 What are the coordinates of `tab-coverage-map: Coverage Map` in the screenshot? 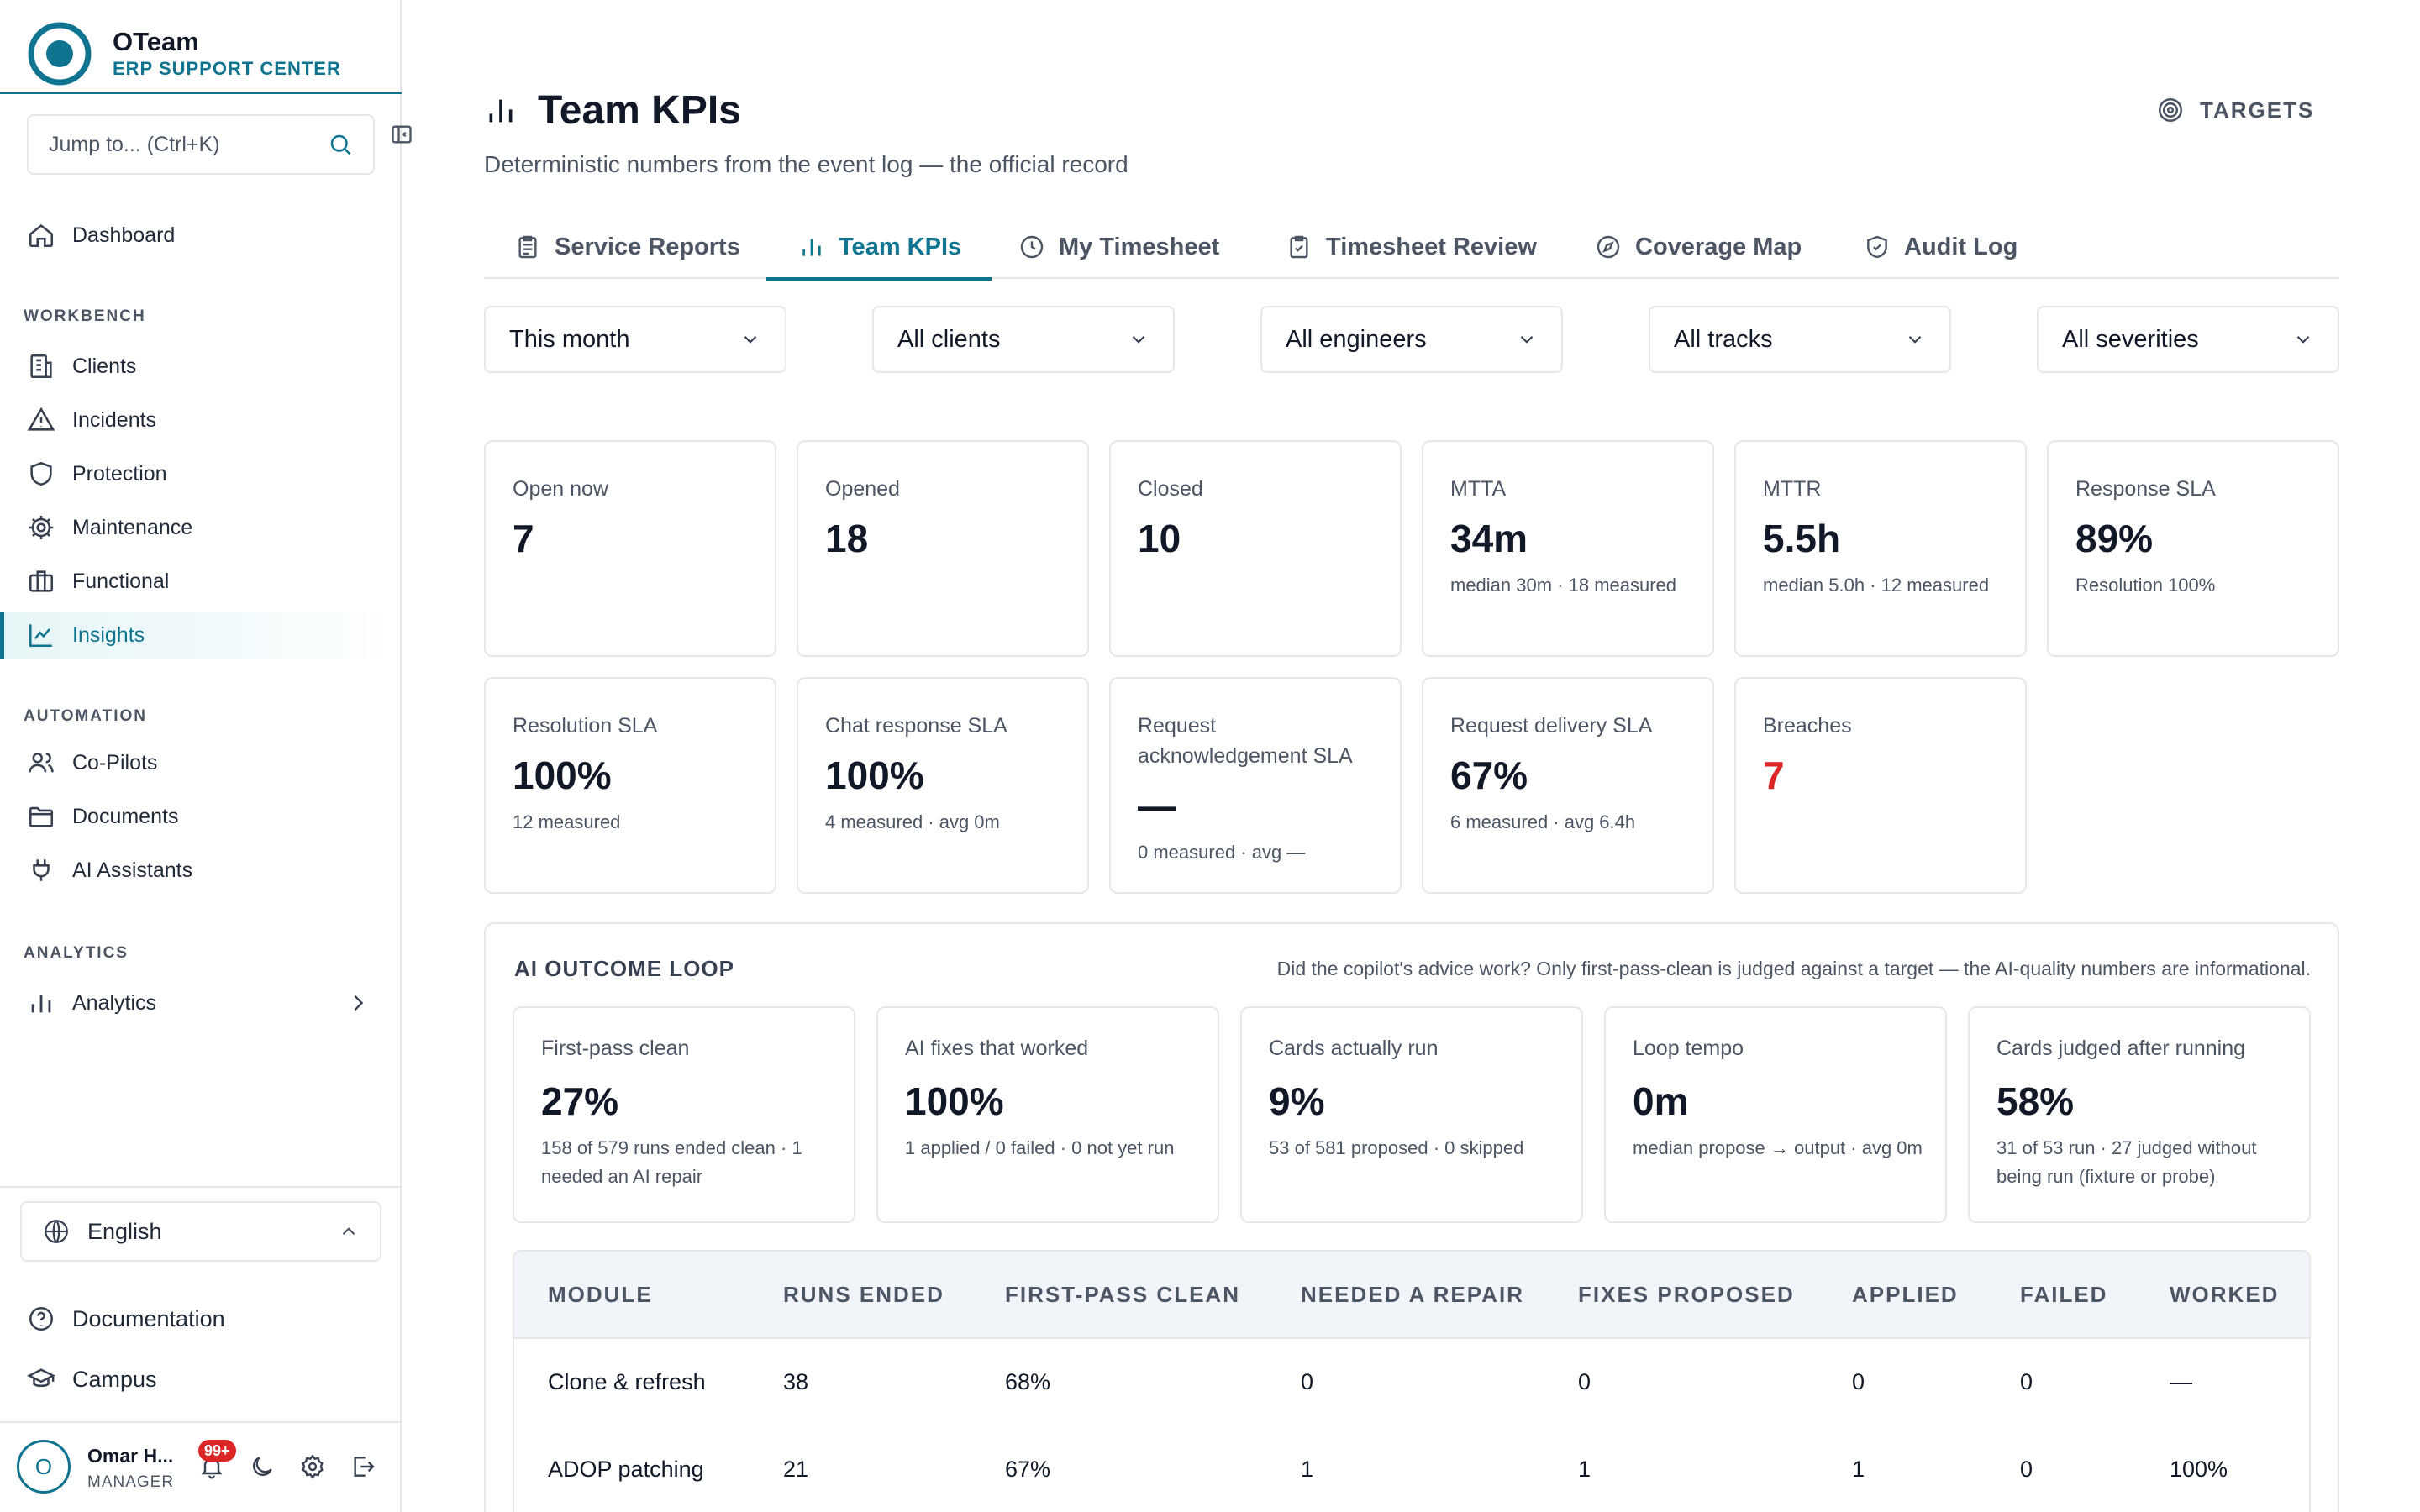 It's located at (1698, 247).